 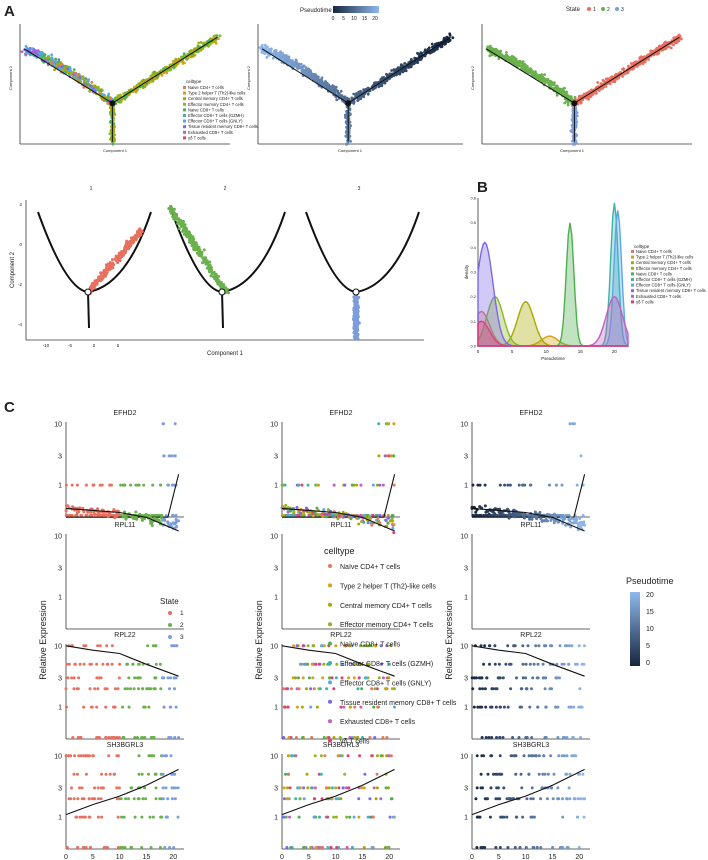 I want to click on branch-point, so click(x=222, y=292).